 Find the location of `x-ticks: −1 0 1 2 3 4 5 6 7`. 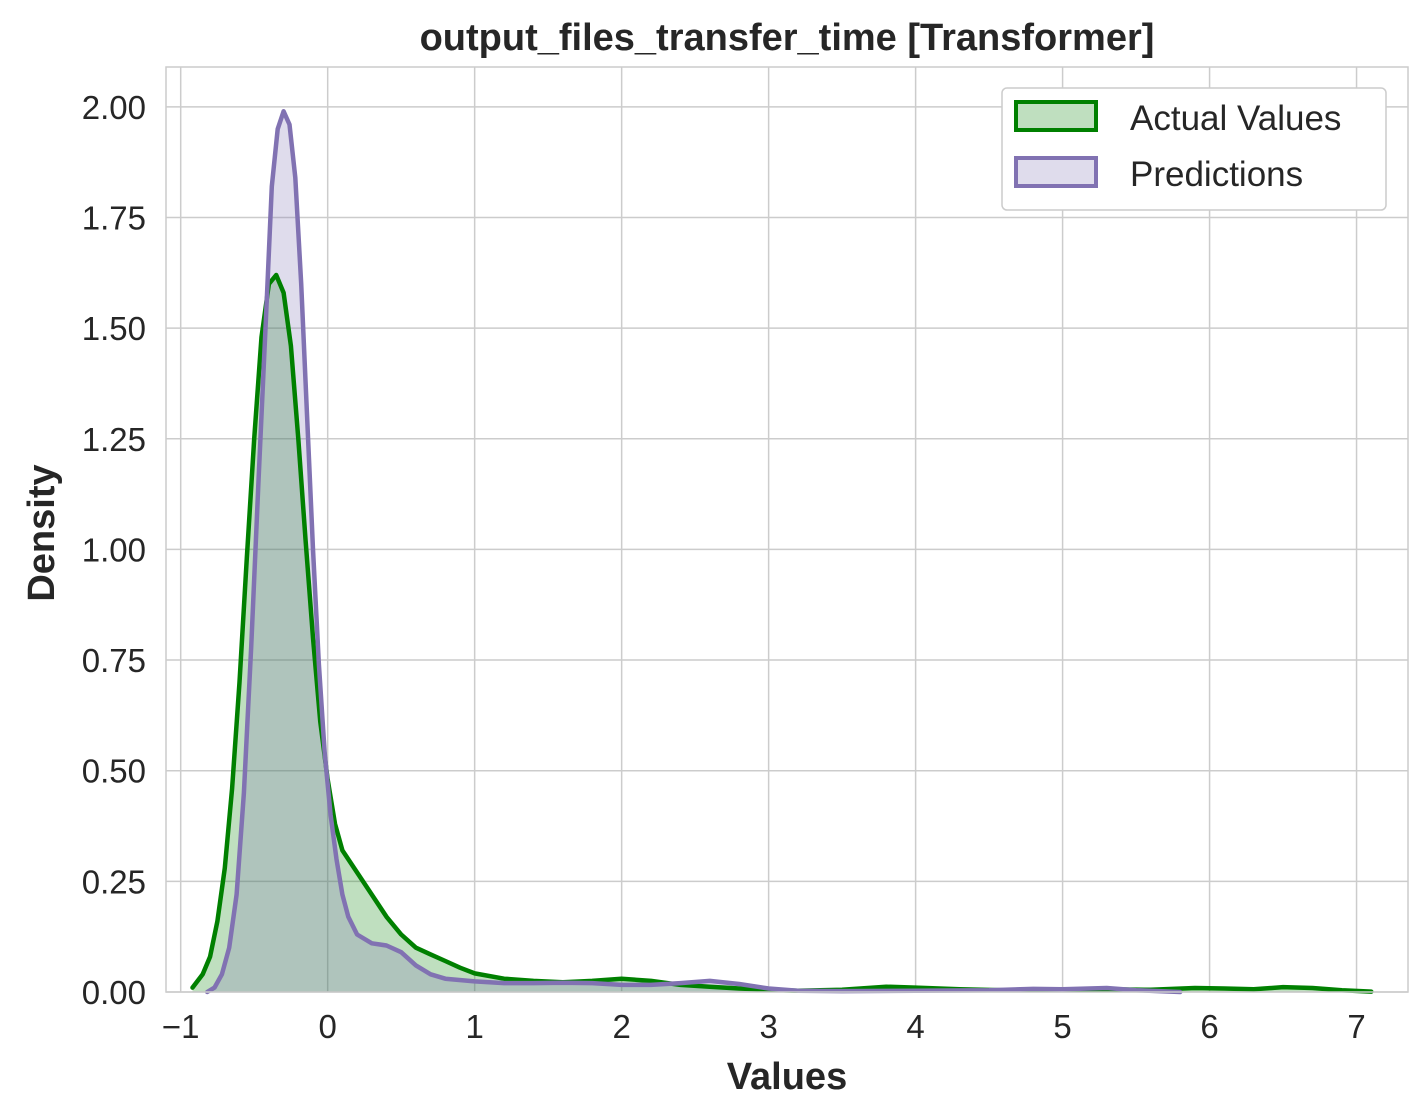

x-ticks: −1 0 1 2 3 4 5 6 7 is located at coordinates (764, 1026).